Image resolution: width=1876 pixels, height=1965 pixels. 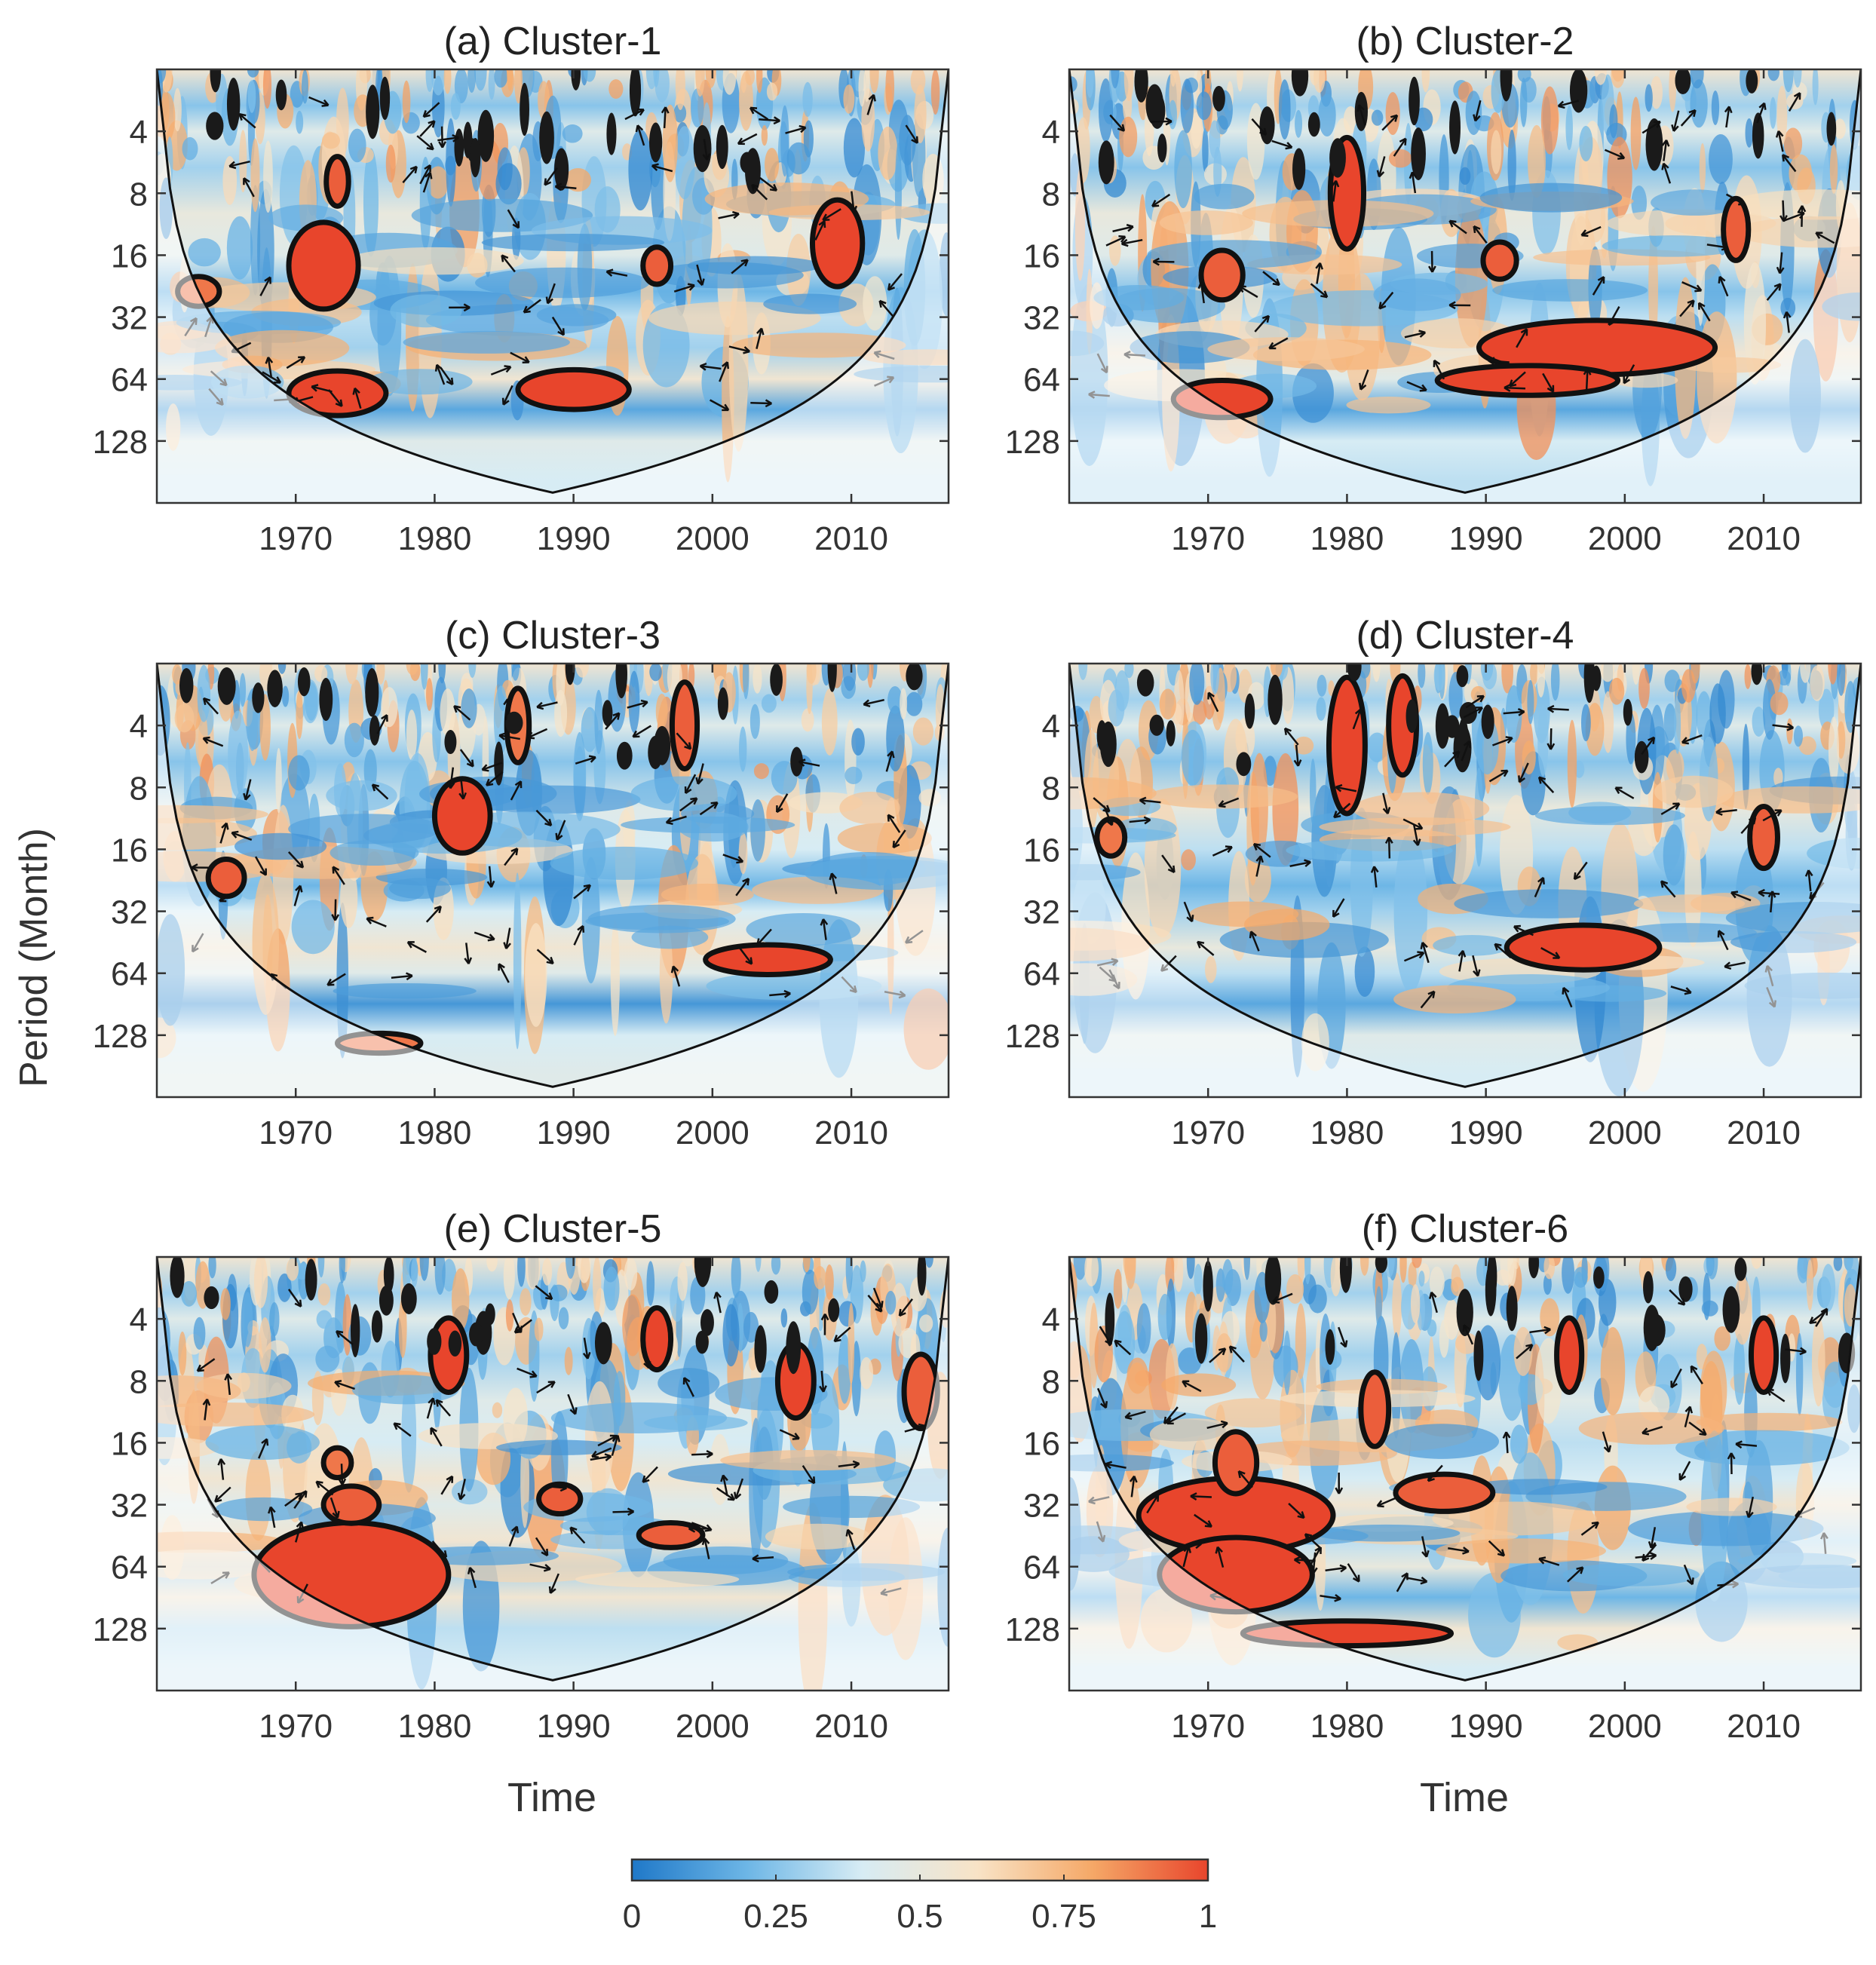 What do you see at coordinates (1041, 380) in the screenshot?
I see `y-tick-label: 64` at bounding box center [1041, 380].